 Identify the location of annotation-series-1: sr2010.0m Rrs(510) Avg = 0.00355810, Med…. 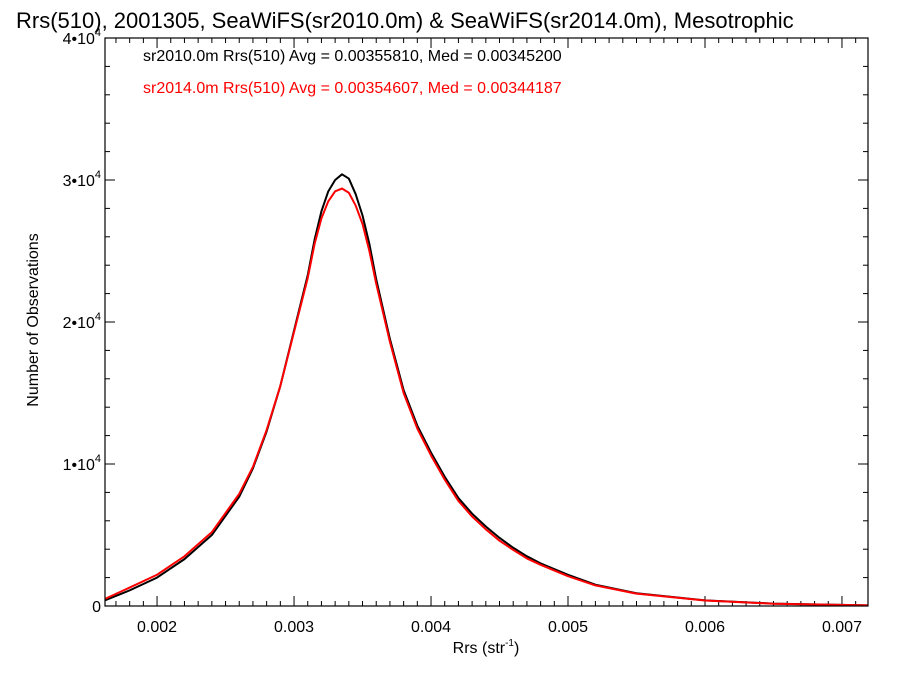
(352, 56).